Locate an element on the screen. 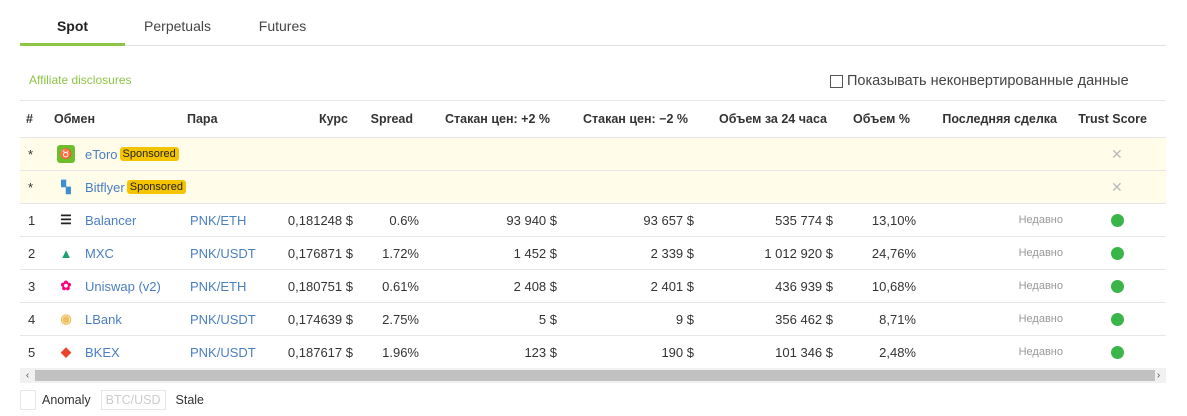 The height and width of the screenshot is (416, 1187). exchange-cell: ☰ Balancer is located at coordinates (96, 220).